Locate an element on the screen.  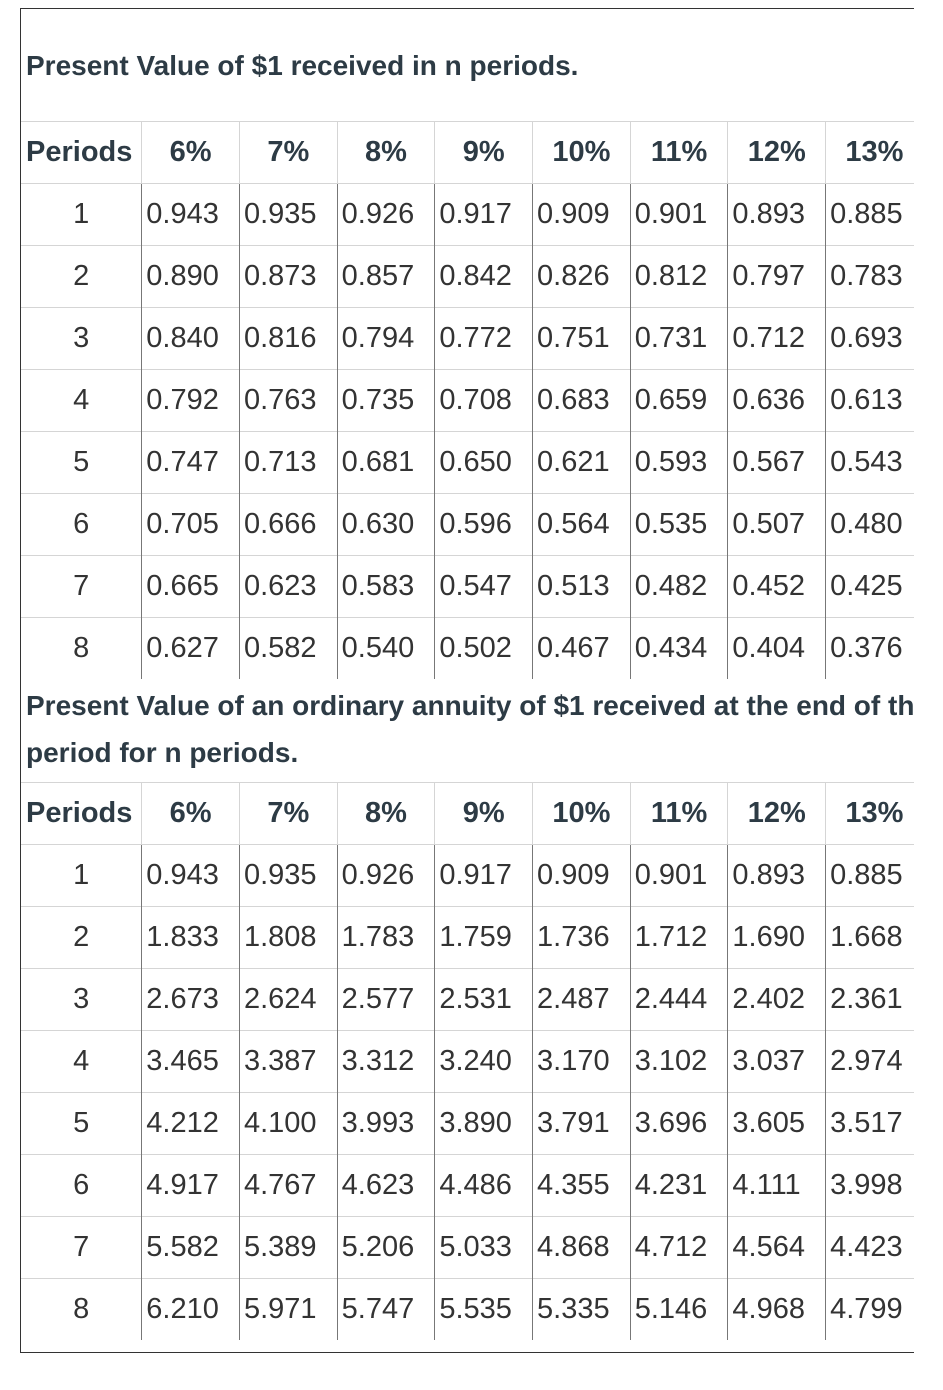
value-cell: 4.486 is located at coordinates (483, 1185).